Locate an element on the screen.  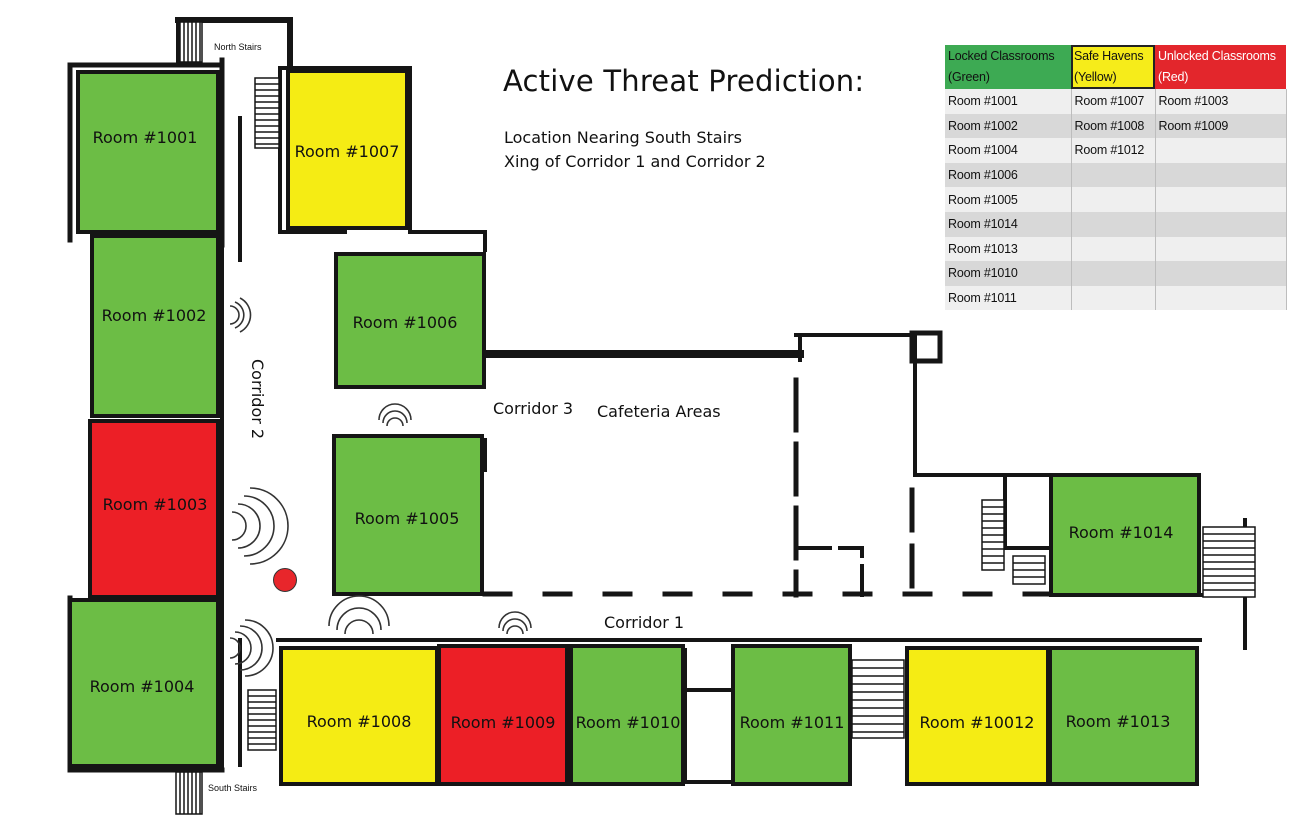
cafeteria-label: Cafeteria Areas is located at coordinates (659, 411).